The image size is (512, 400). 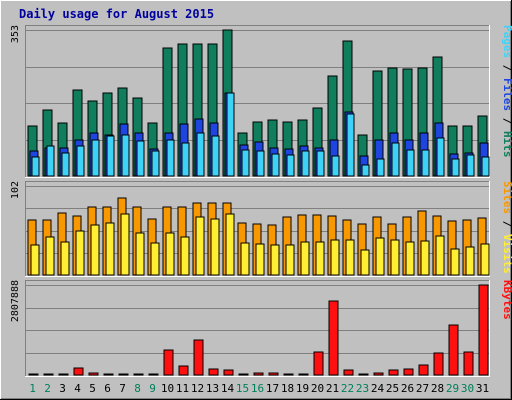 What do you see at coordinates (272, 388) in the screenshot?
I see `x-tick-label: 17` at bounding box center [272, 388].